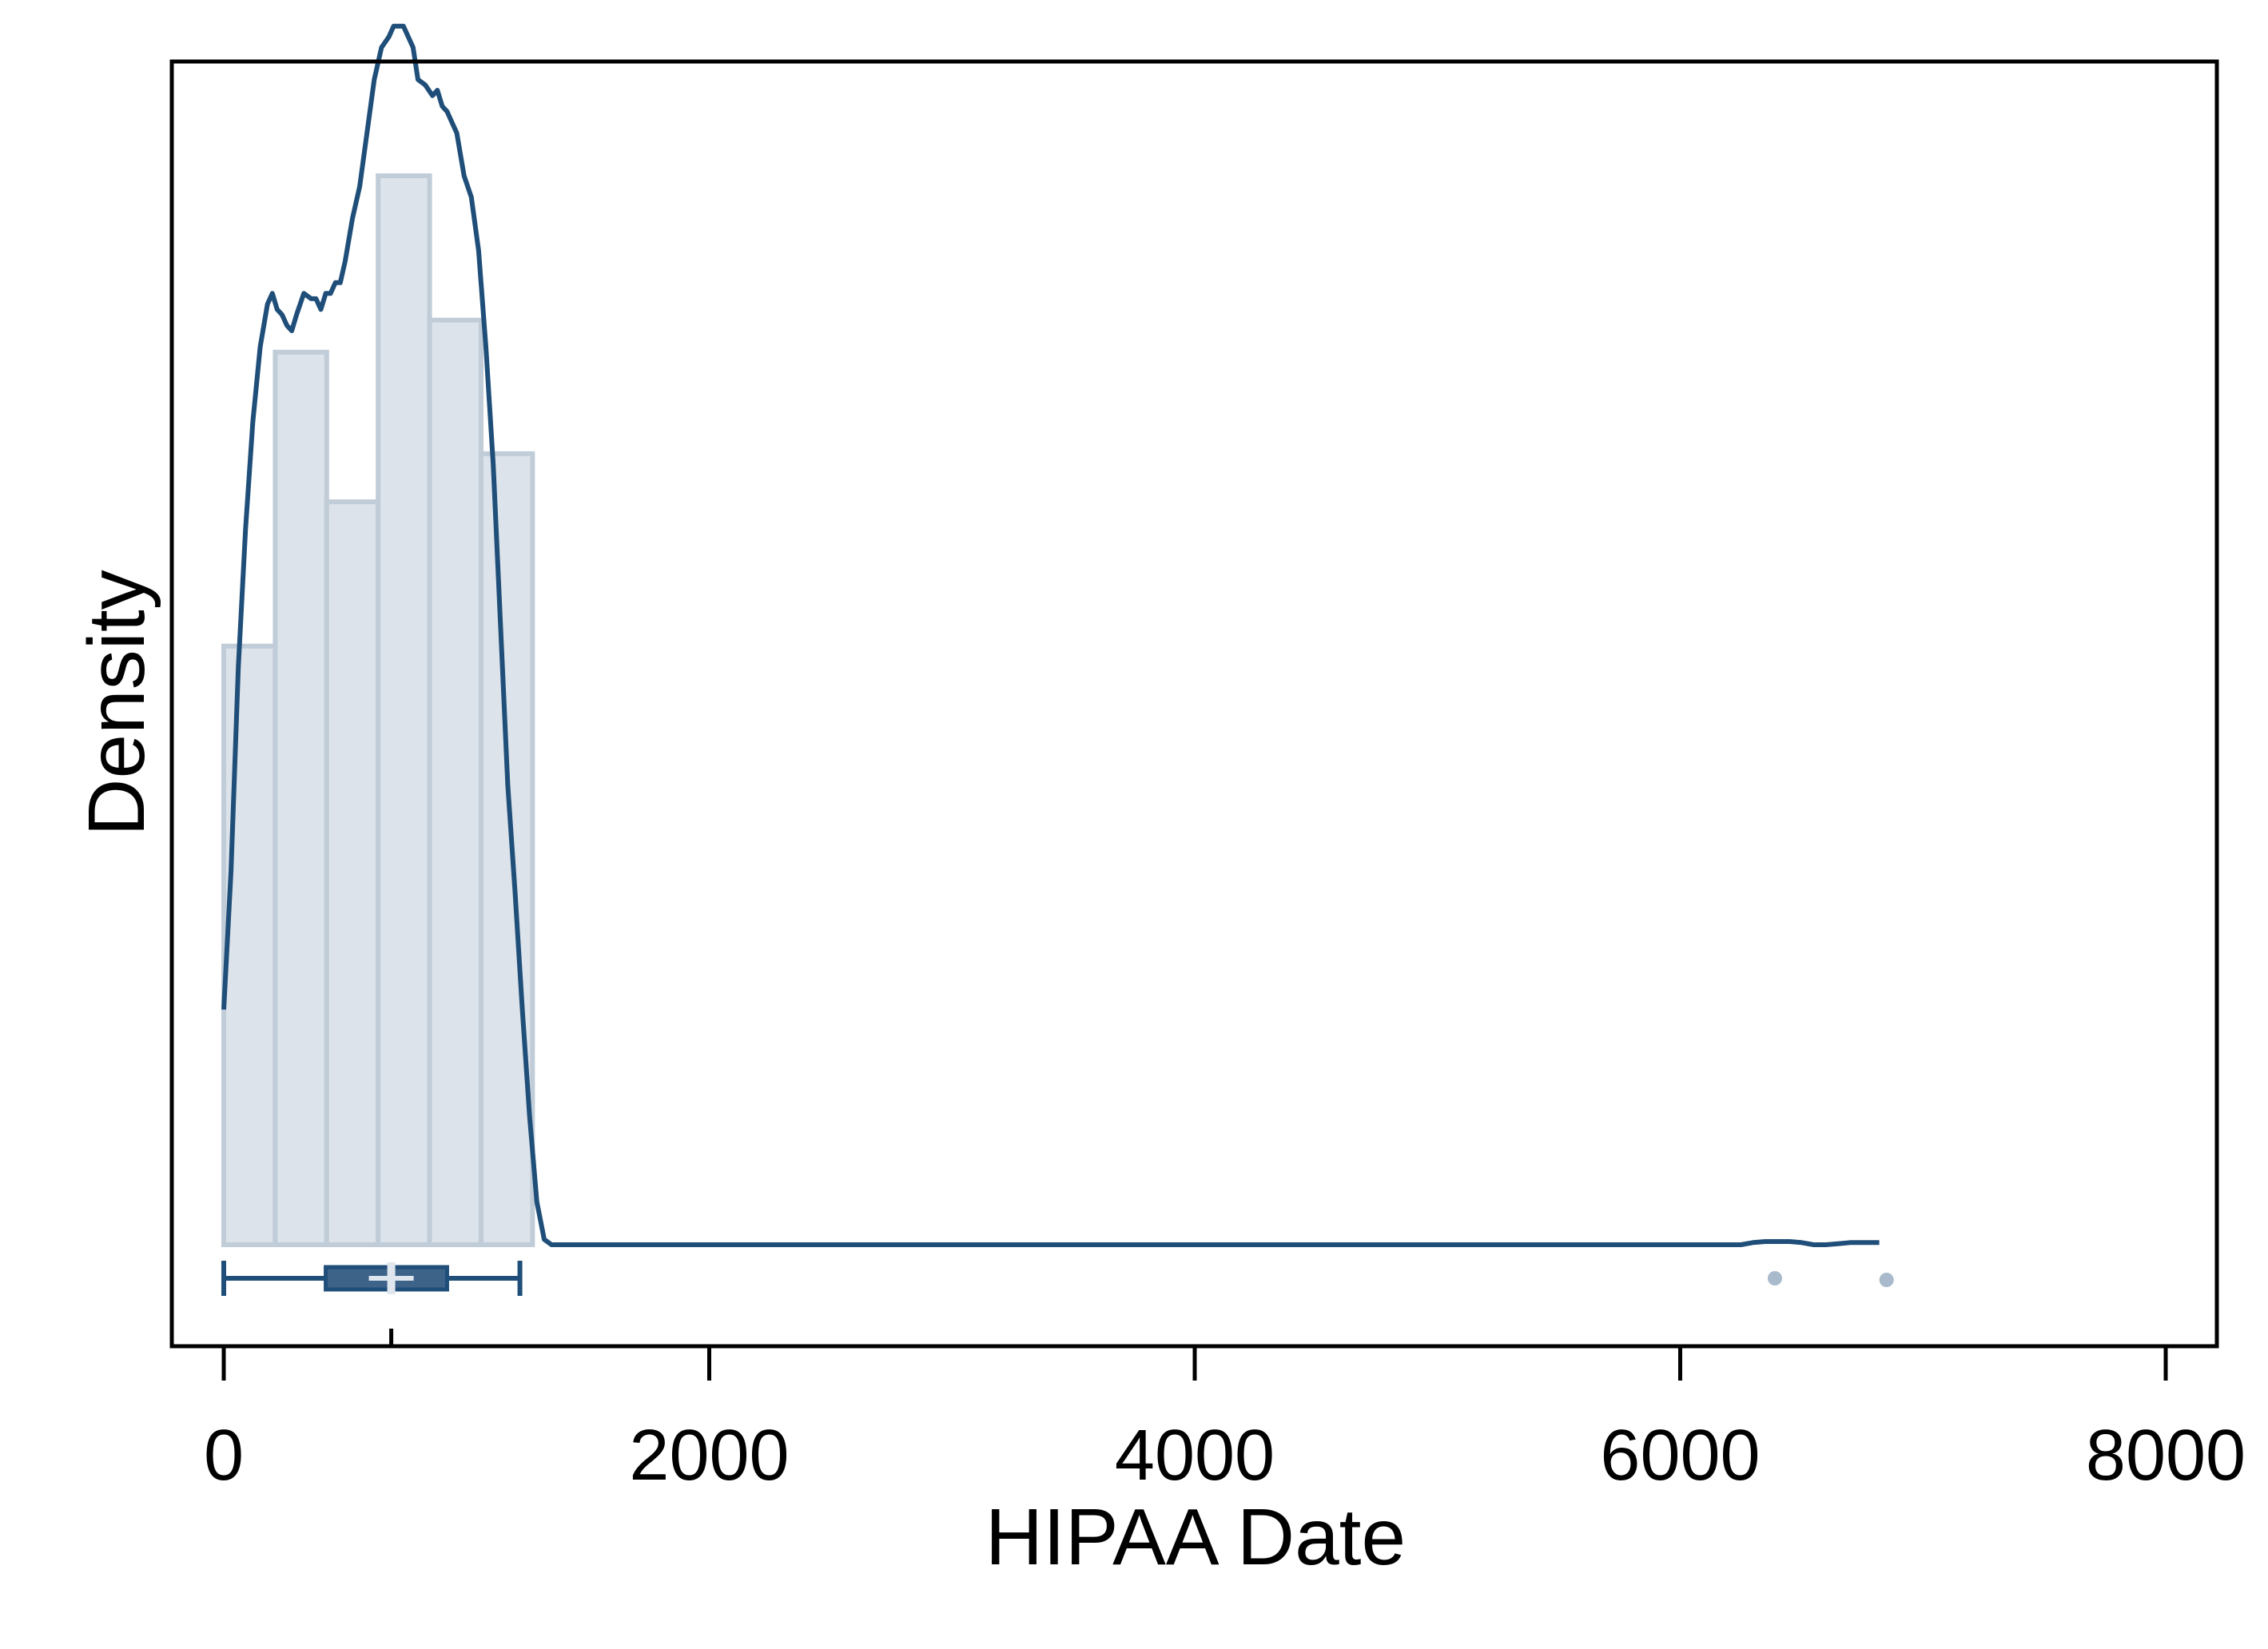 The height and width of the screenshot is (1649, 2268). What do you see at coordinates (224, 1456) in the screenshot?
I see `x-tick-label-0: 0` at bounding box center [224, 1456].